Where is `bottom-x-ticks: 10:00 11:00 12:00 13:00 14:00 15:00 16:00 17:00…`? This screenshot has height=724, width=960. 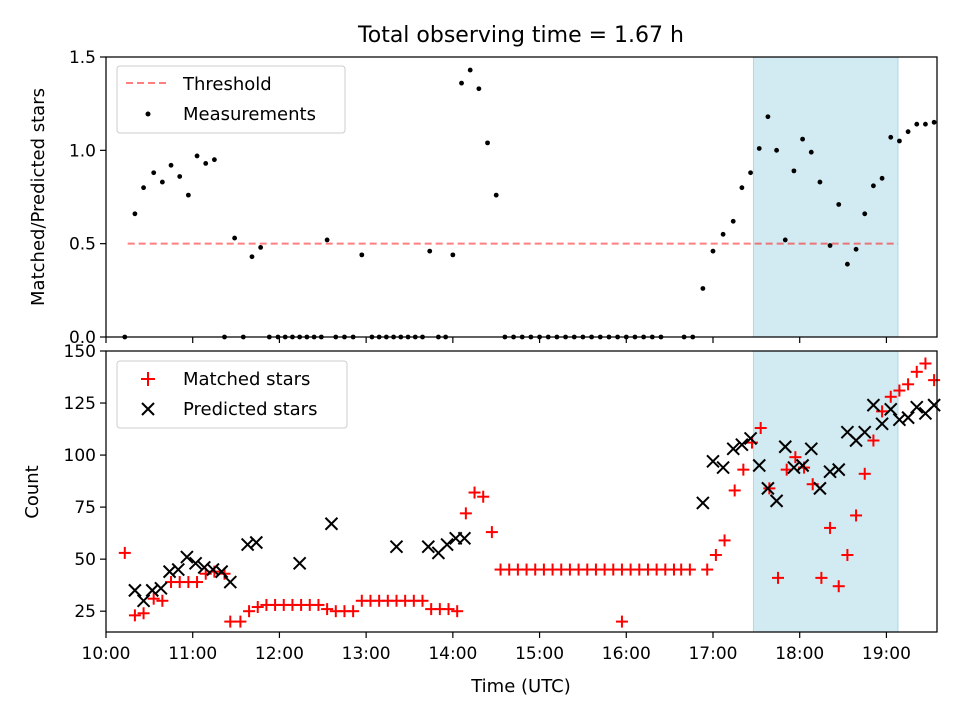 bottom-x-ticks: 10:00 11:00 12:00 13:00 14:00 15:00 16:00 17:00… is located at coordinates (496, 648).